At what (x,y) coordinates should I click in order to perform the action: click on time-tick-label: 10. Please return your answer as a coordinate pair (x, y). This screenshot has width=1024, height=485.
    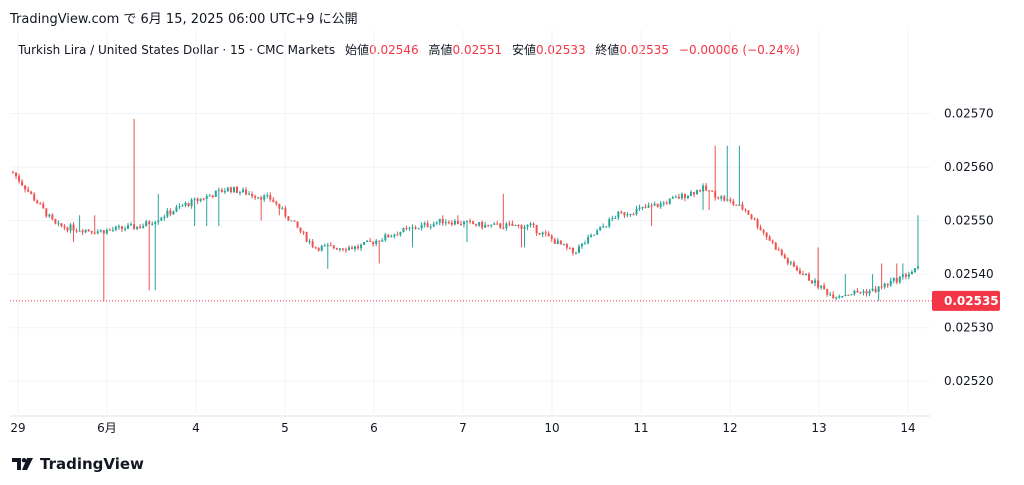
    Looking at the image, I should click on (551, 428).